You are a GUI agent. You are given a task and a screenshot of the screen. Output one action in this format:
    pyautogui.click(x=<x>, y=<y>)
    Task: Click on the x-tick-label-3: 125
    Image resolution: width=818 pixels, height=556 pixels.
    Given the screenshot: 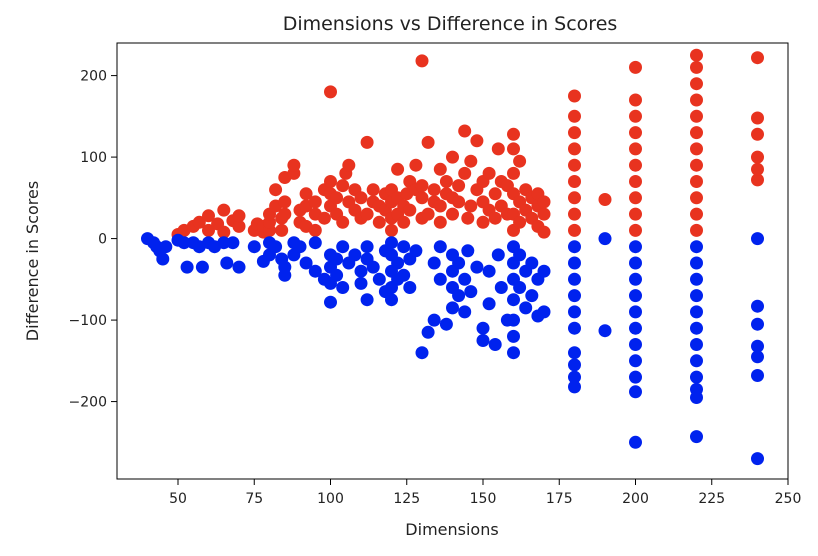 What is the action you would take?
    pyautogui.click(x=406, y=499)
    